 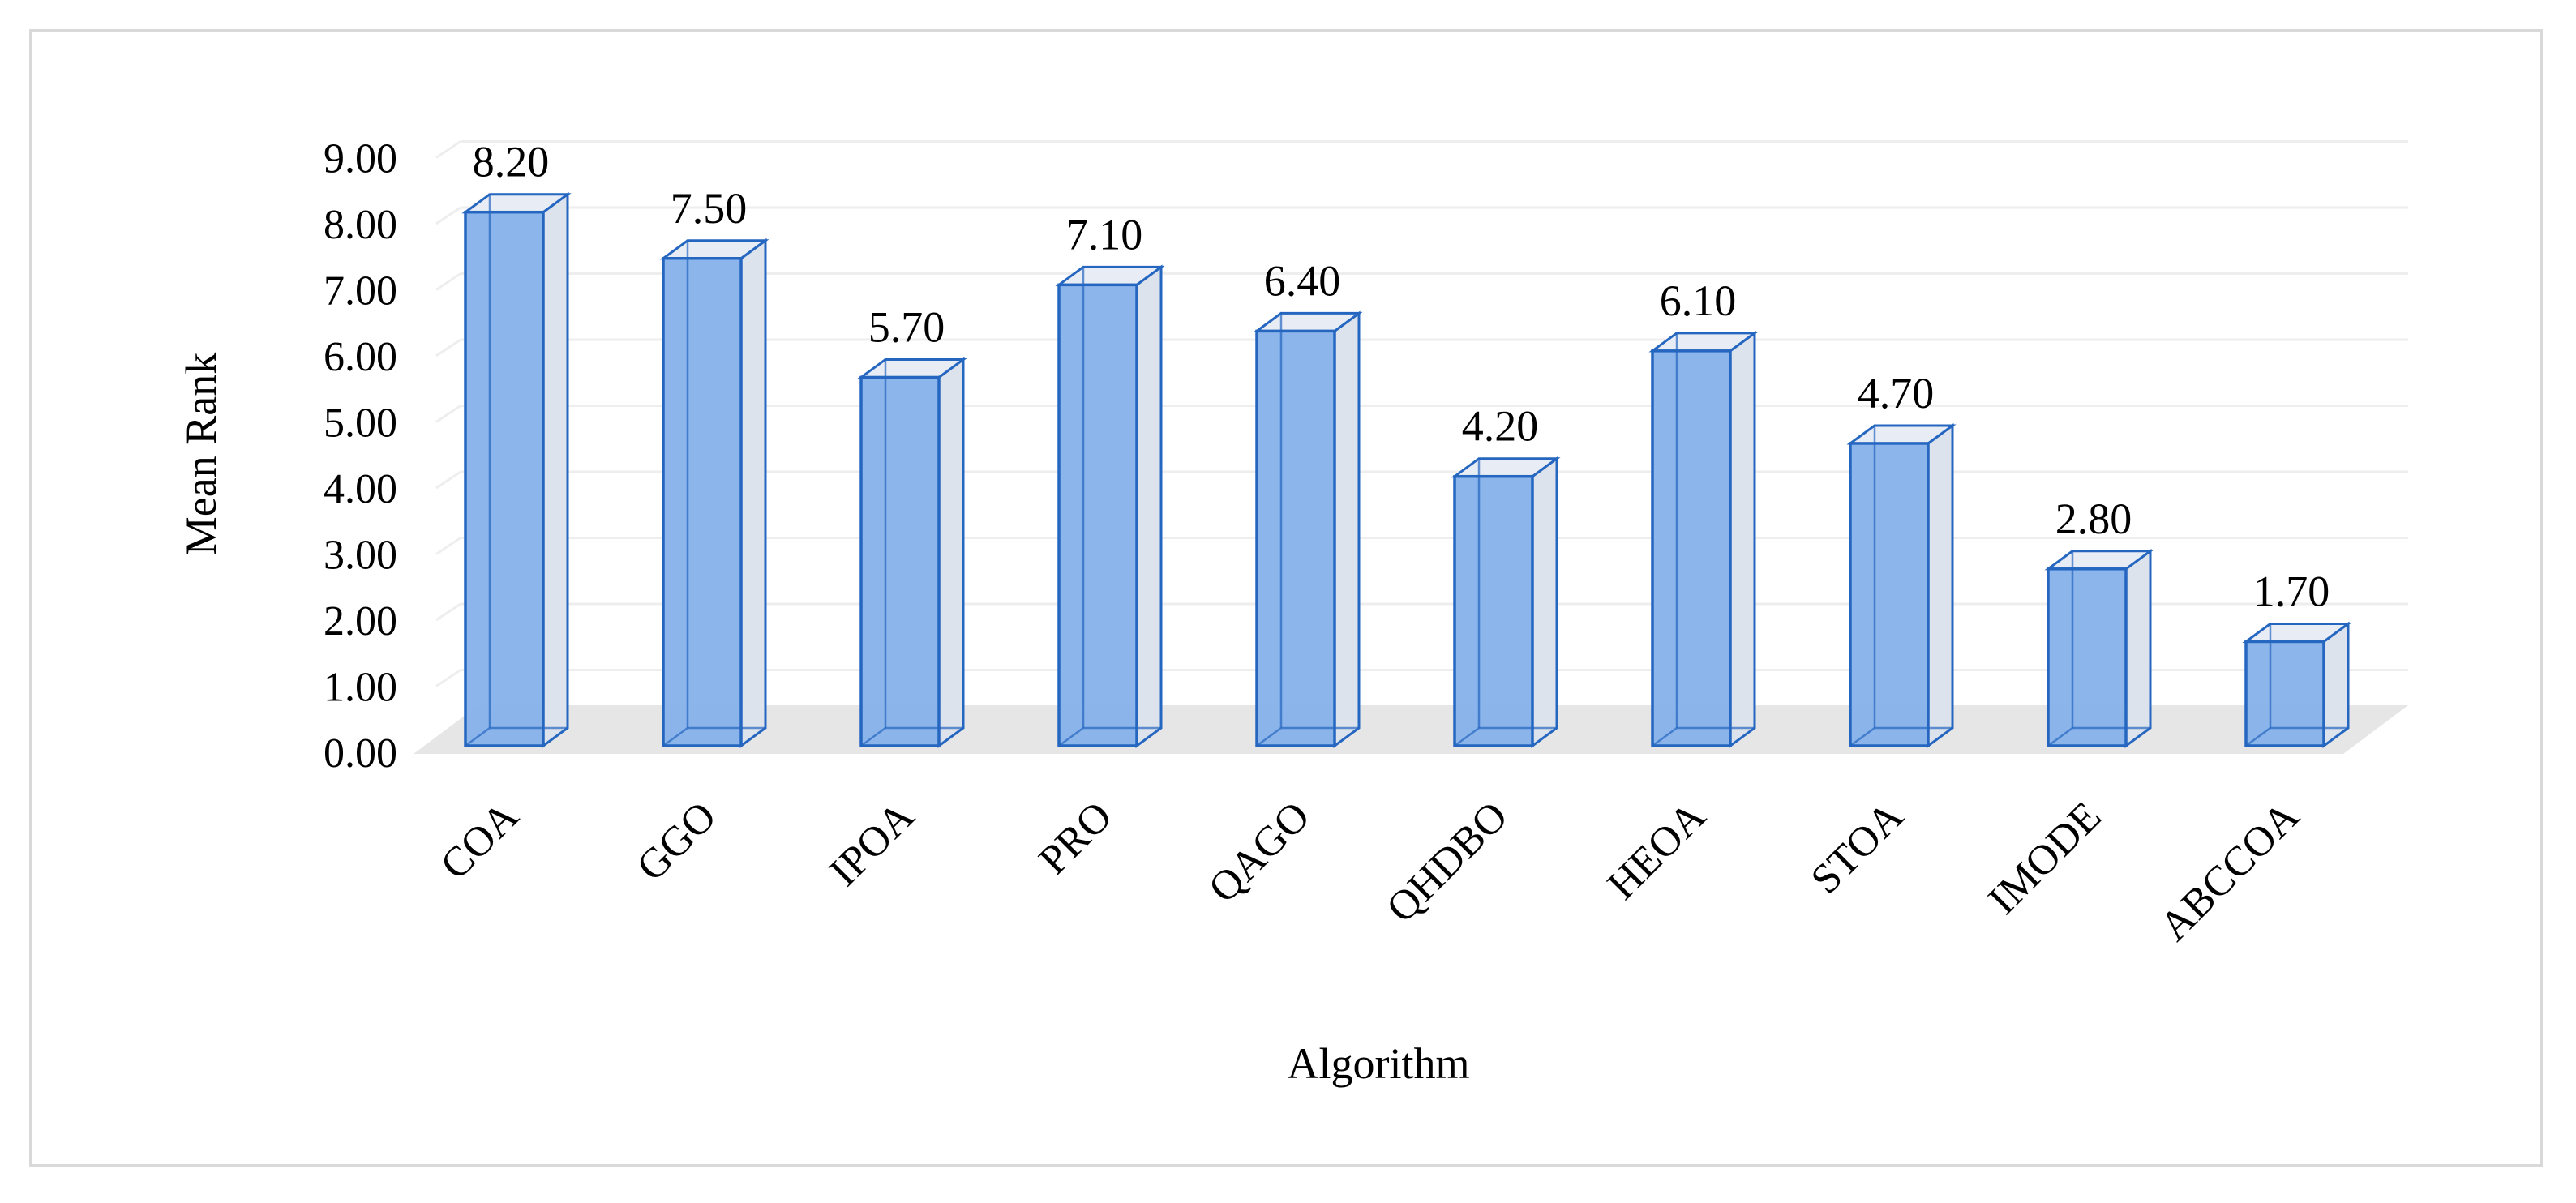 I want to click on y-tick-label: 1.00, so click(x=360, y=688).